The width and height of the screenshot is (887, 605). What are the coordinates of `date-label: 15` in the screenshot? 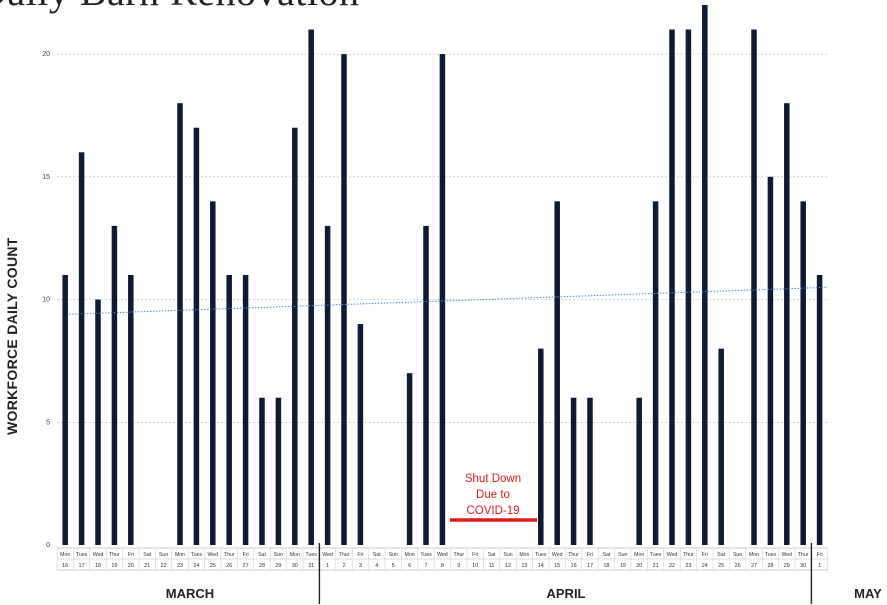 It's located at (557, 566).